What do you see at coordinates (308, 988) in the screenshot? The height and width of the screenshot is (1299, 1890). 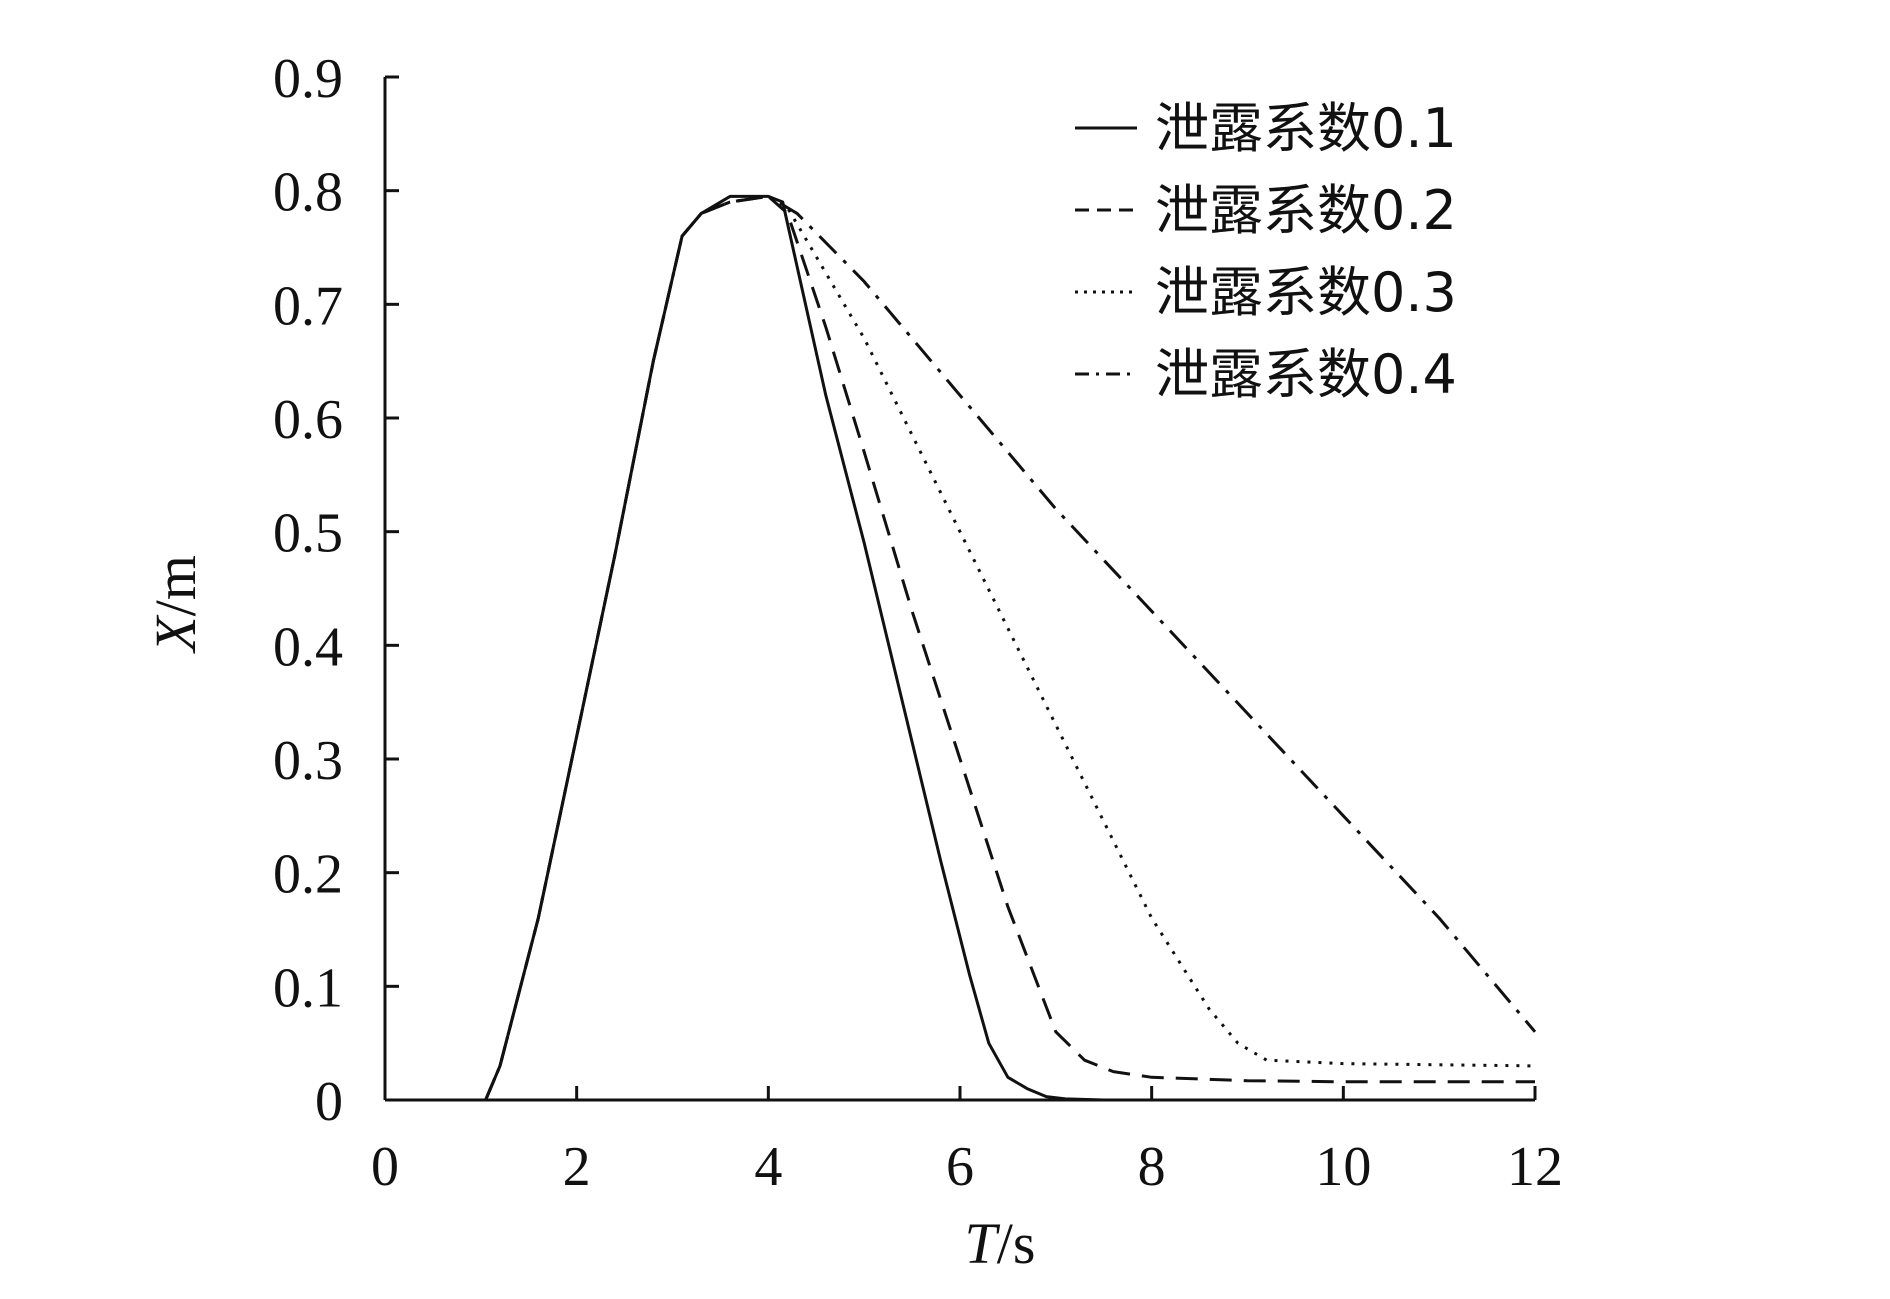 I see `y-tick-label: 0.1` at bounding box center [308, 988].